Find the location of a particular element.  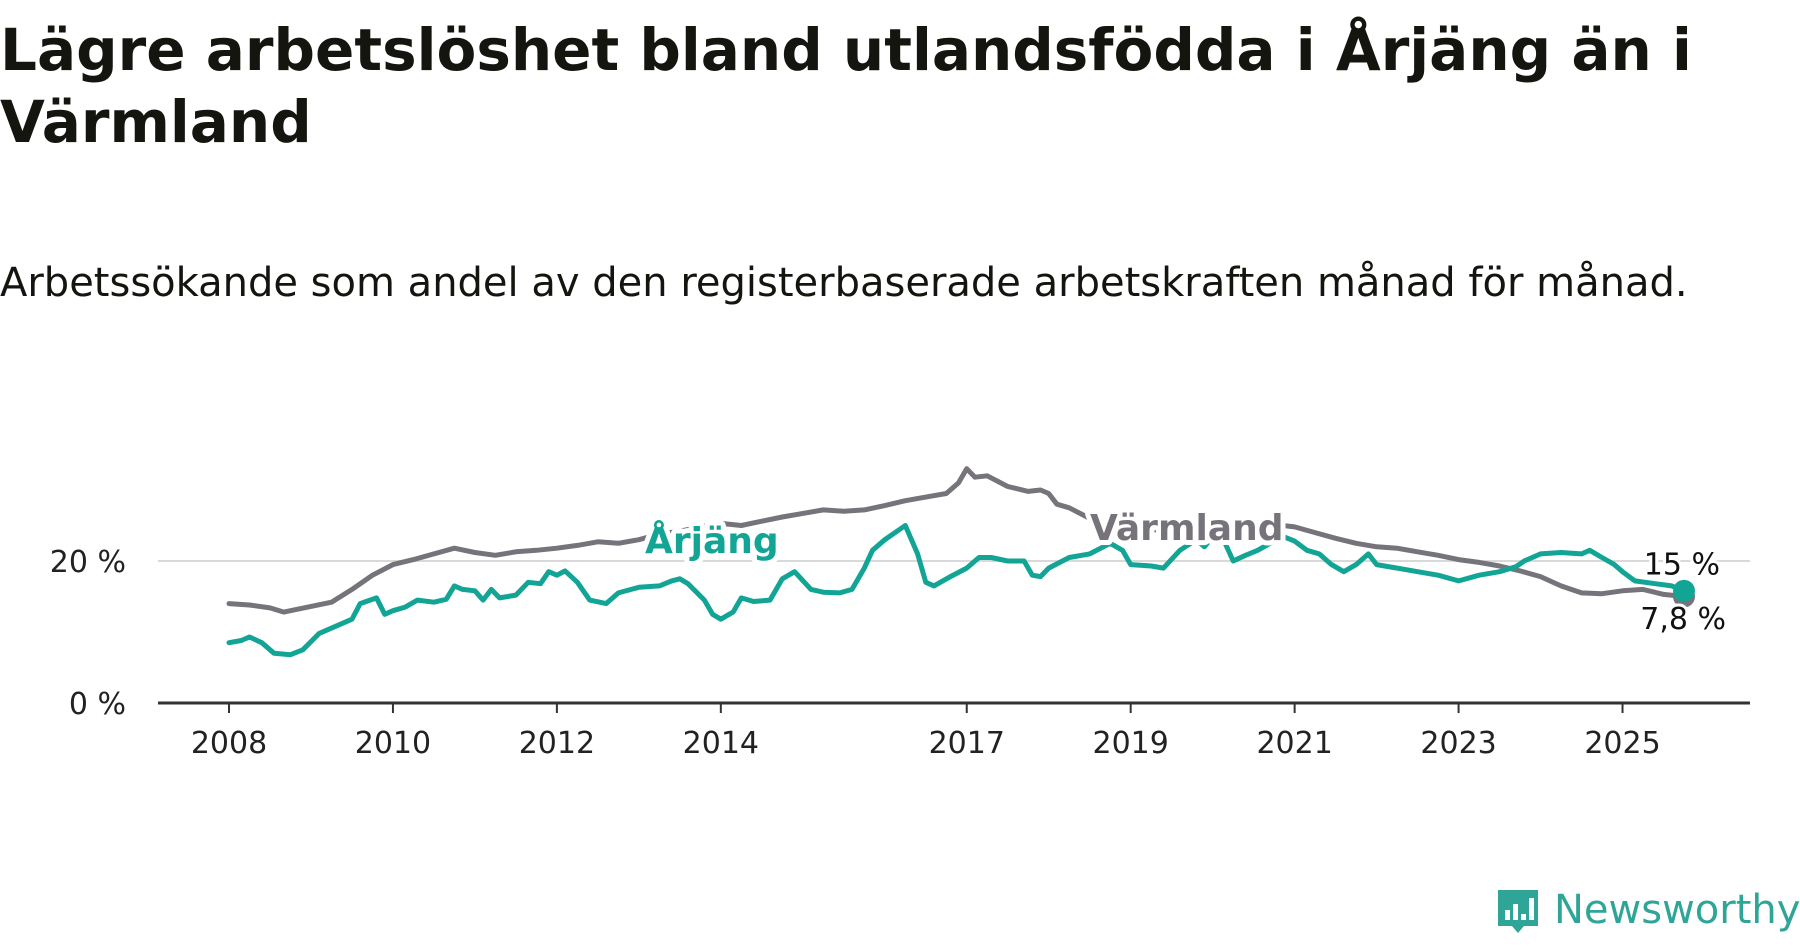

x-tick-label: 2008 is located at coordinates (229, 743).